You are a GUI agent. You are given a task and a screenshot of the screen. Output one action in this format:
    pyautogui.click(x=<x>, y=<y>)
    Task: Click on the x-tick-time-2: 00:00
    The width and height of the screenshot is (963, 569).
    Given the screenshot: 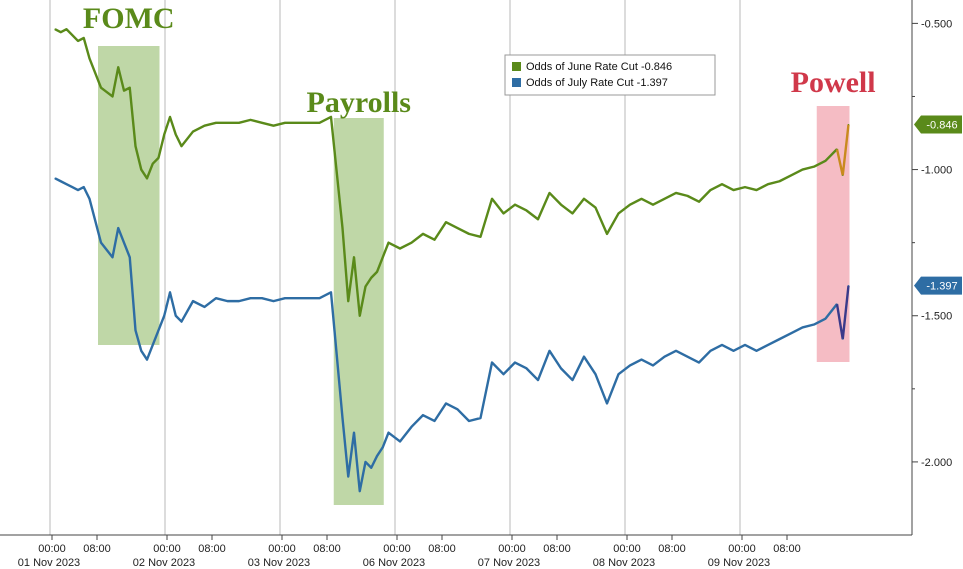 What is the action you would take?
    pyautogui.click(x=167, y=549)
    